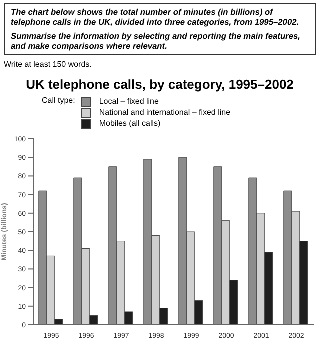  I want to click on text: The chart below shows the total number of minutes (in billions) of telephone calls in the UK, divided into three categories, from 1995–2002., so click(155, 17).